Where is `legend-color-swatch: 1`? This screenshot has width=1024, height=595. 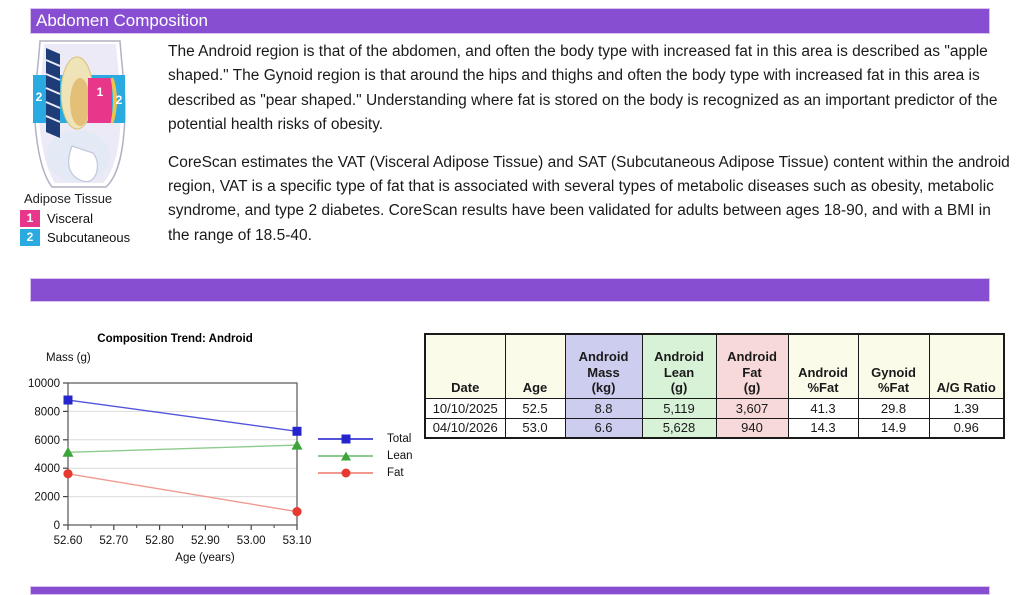
legend-color-swatch: 1 is located at coordinates (30, 218).